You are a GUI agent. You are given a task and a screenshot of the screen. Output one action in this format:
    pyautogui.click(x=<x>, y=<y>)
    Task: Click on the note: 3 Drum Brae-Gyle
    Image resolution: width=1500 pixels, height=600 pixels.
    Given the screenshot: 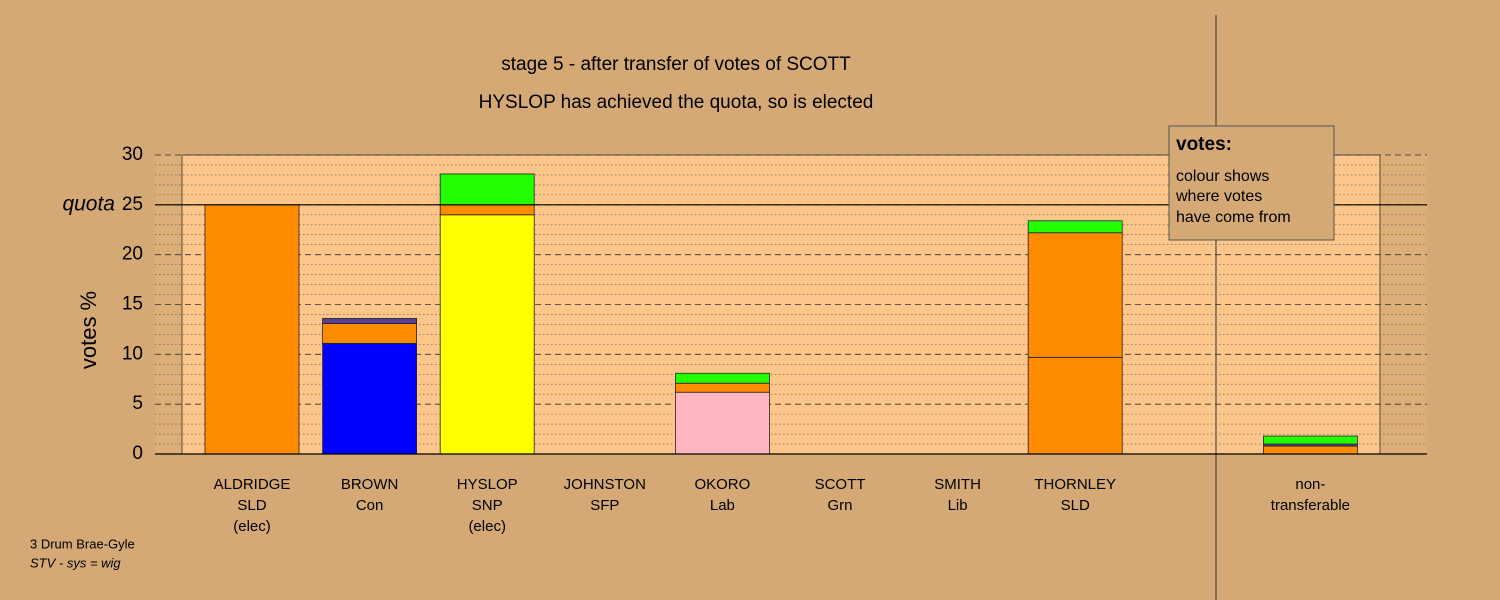 What is the action you would take?
    pyautogui.click(x=82, y=543)
    